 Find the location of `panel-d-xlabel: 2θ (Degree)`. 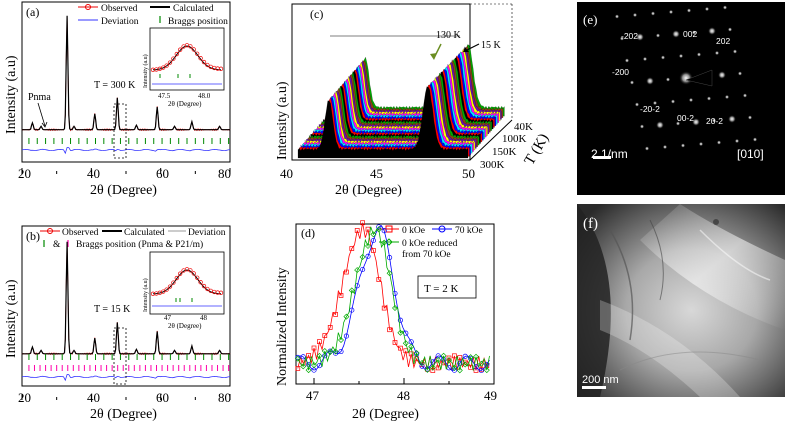

panel-d-xlabel: 2θ (Degree) is located at coordinates (385, 414).